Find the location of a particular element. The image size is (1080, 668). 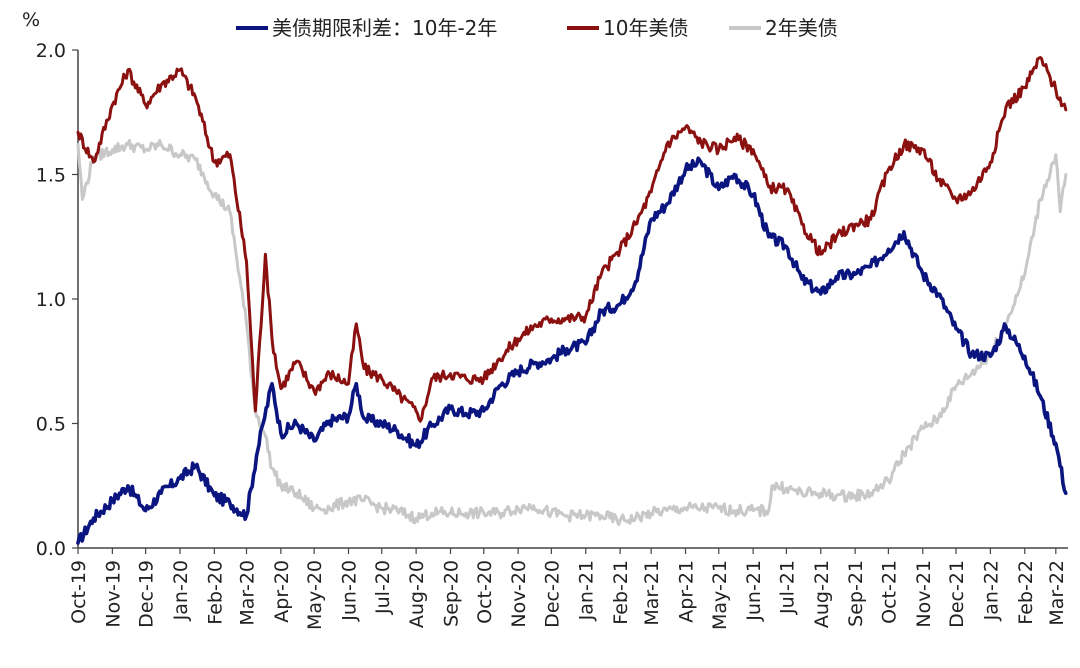

legend-label: 美债期限利差：10年-2年 is located at coordinates (384, 28).